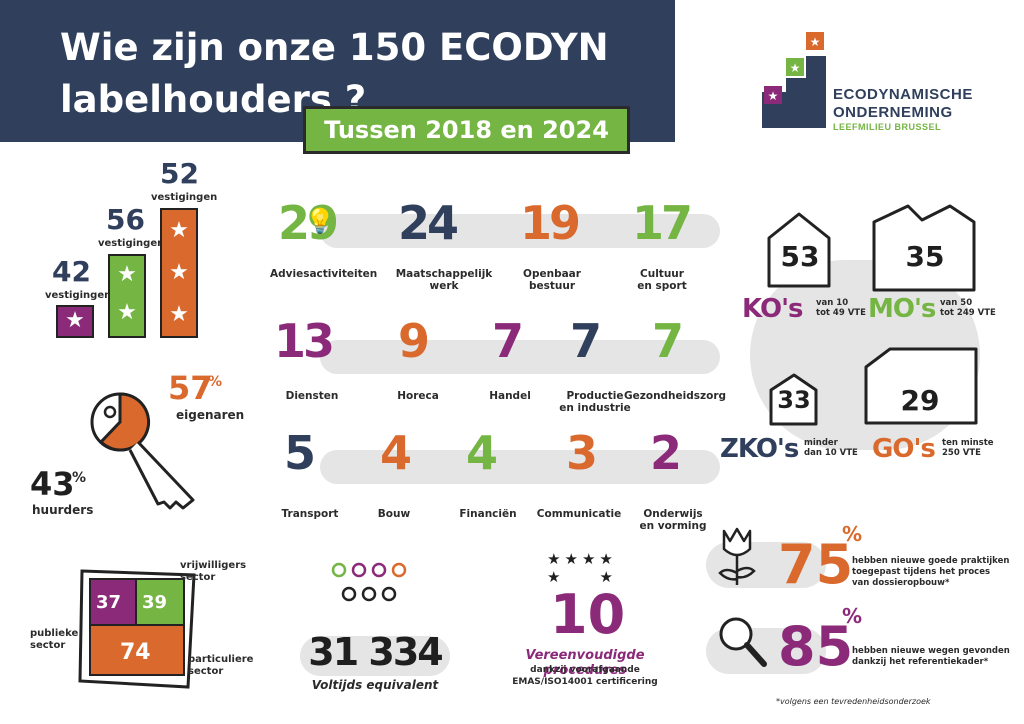 This screenshot has height=724, width=1024. What do you see at coordinates (221, 665) in the screenshot?
I see `label-particuliere: particuliere sector` at bounding box center [221, 665].